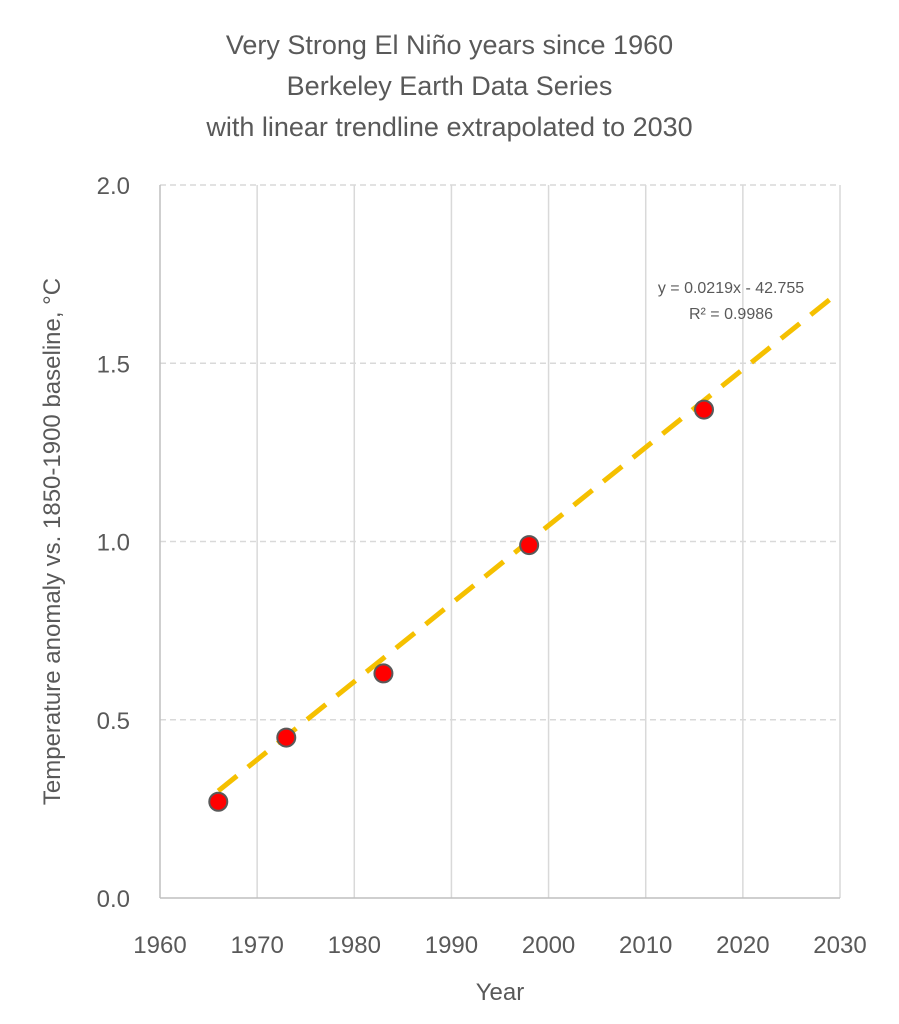 Image resolution: width=899 pixels, height=1024 pixels. What do you see at coordinates (742, 945) in the screenshot?
I see `x-tick-label: 2020` at bounding box center [742, 945].